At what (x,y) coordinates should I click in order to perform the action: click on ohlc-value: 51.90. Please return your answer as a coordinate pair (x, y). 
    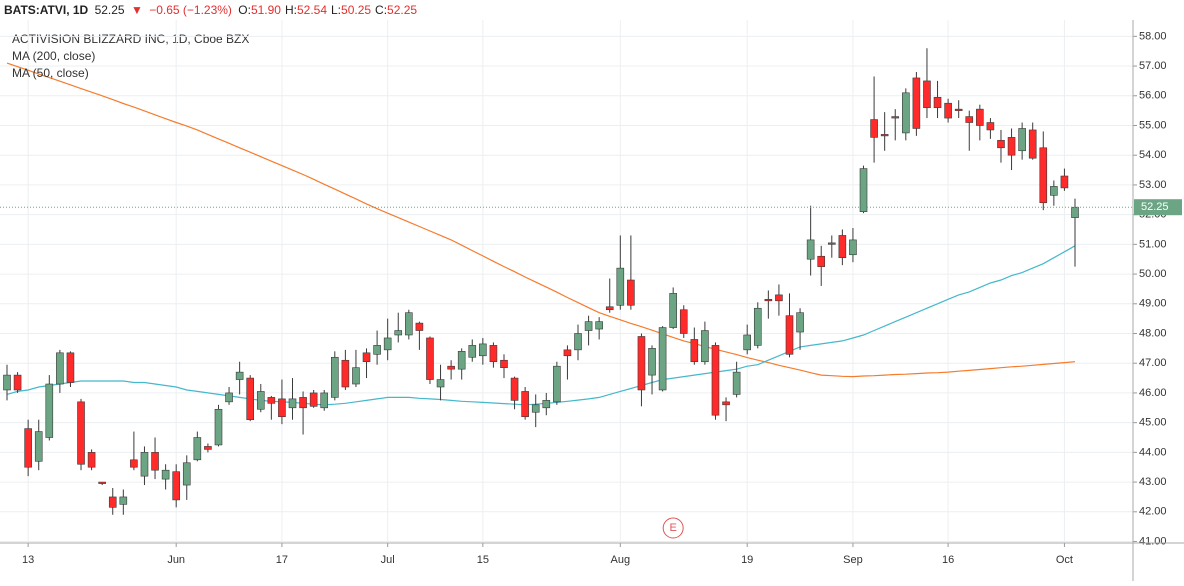
    Looking at the image, I should click on (265, 10).